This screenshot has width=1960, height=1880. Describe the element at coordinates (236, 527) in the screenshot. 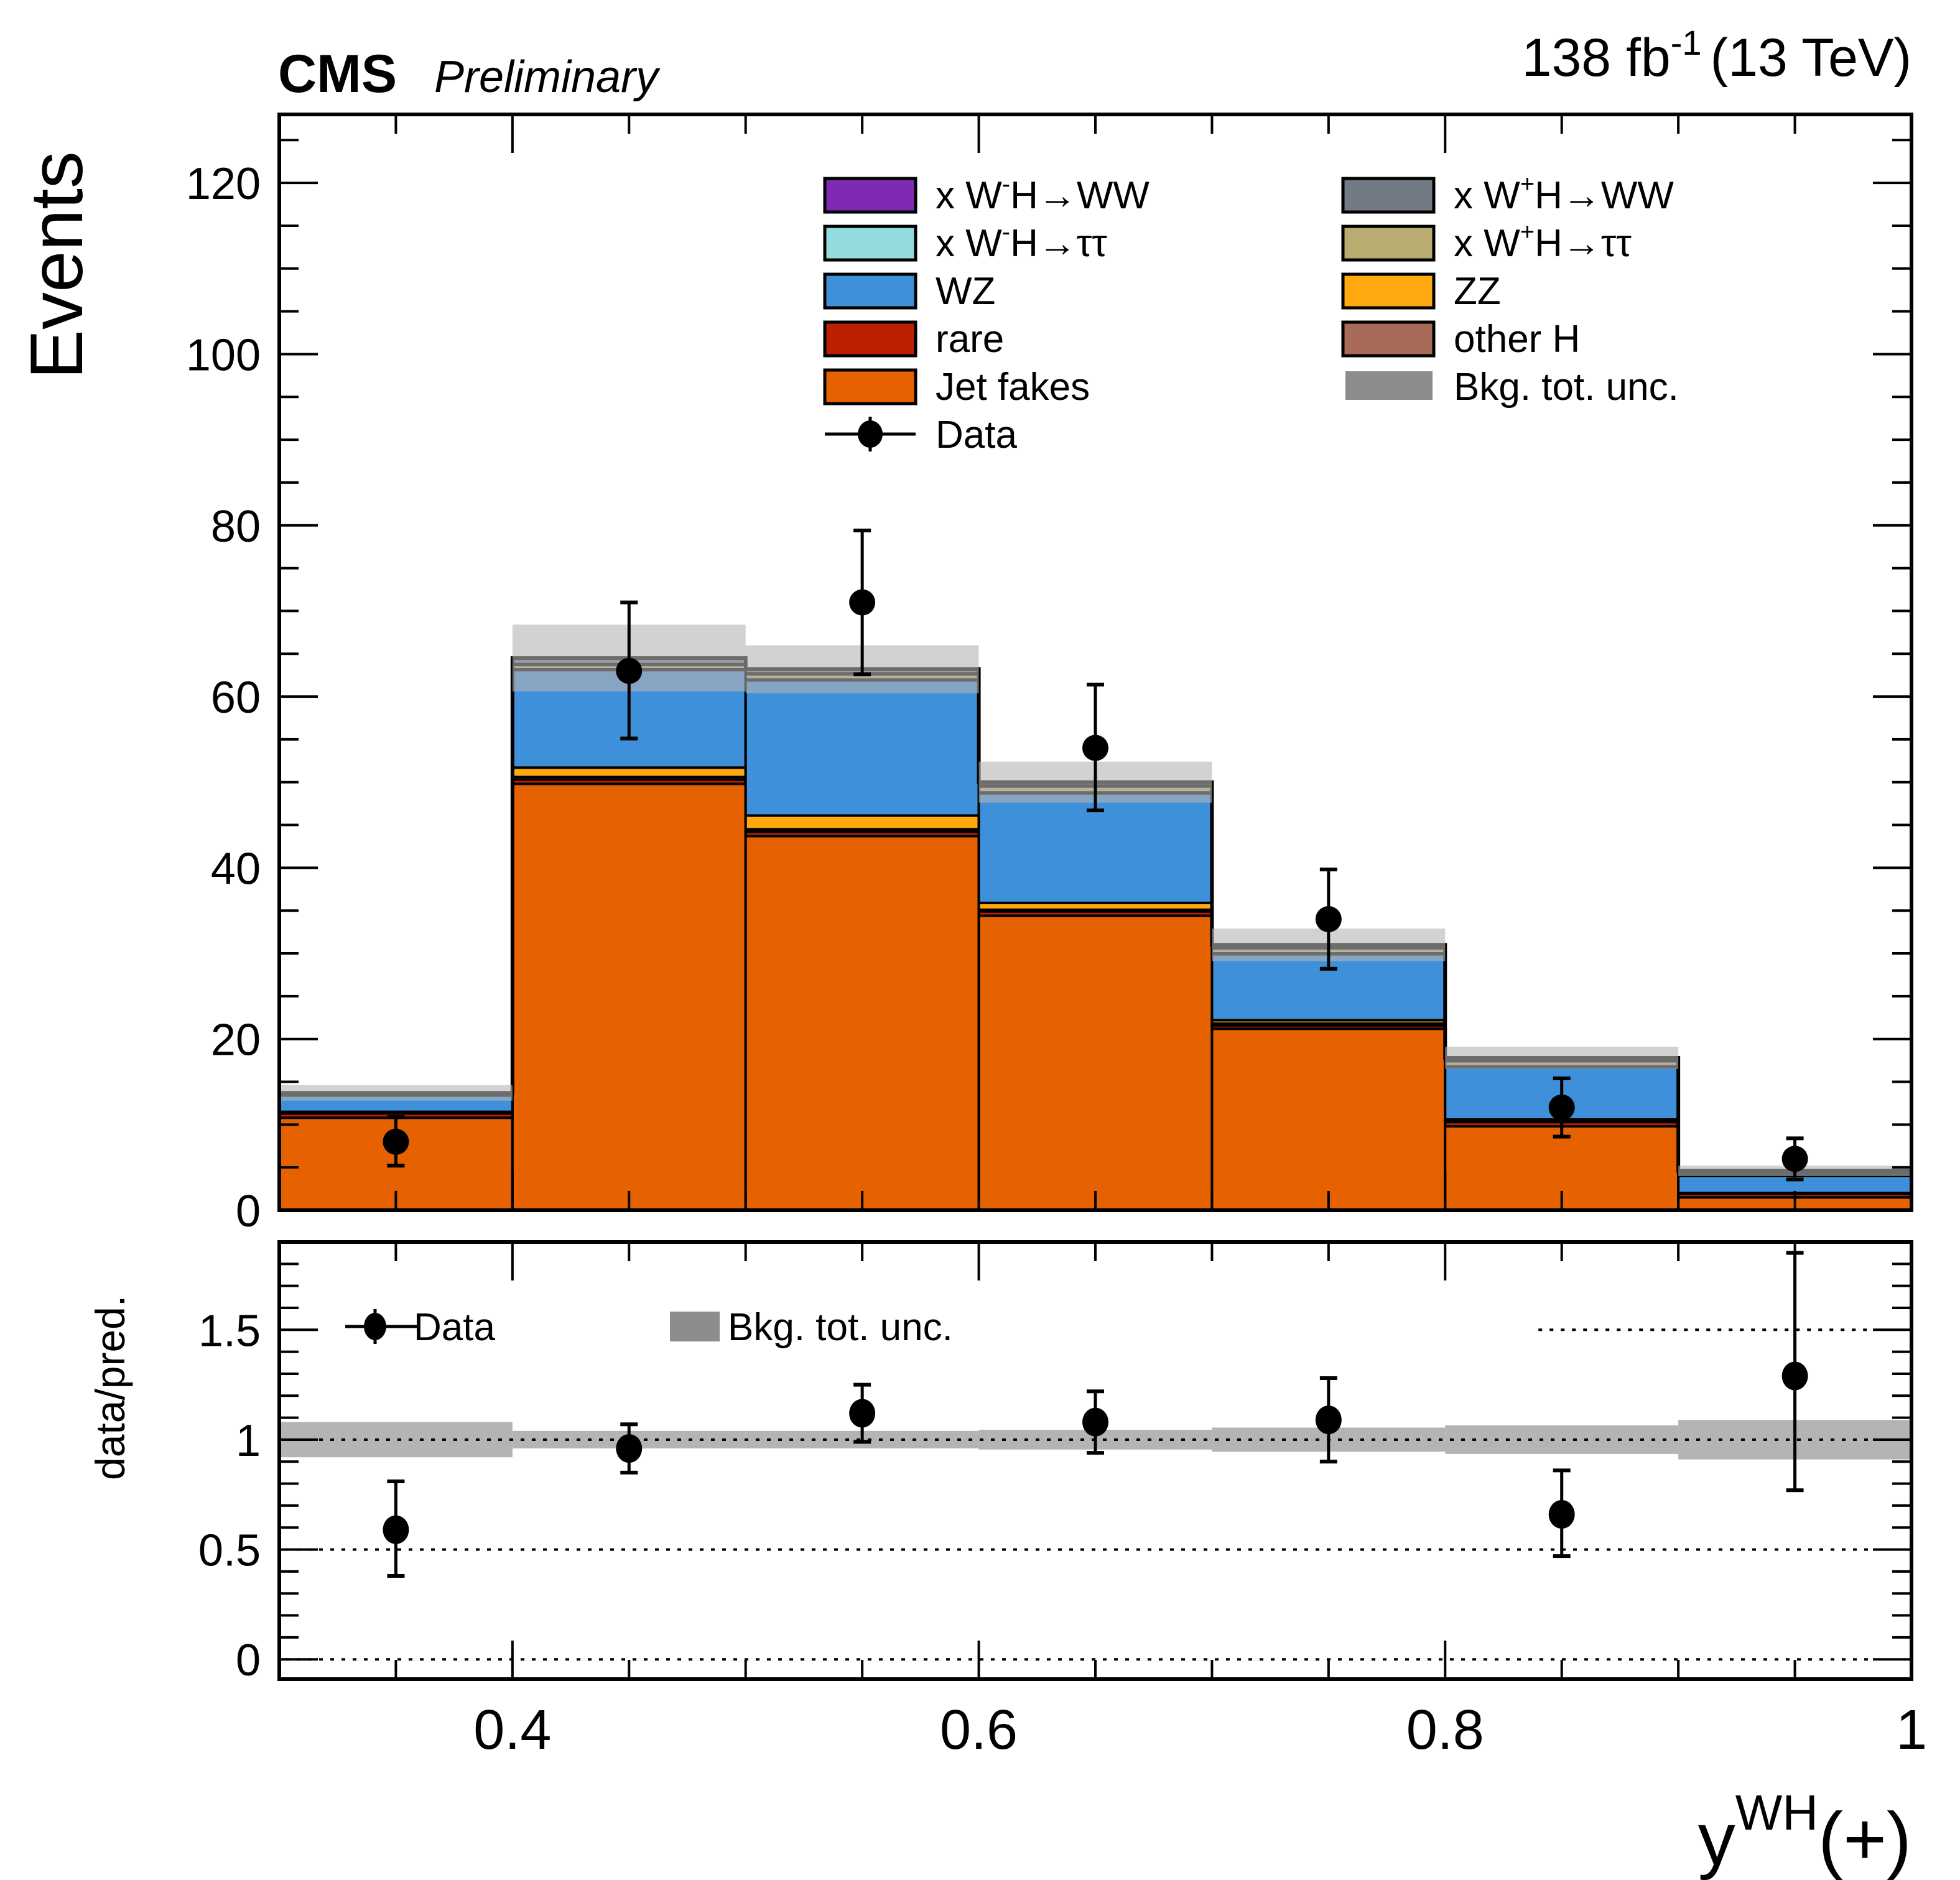

I see `y-tick-label: 80` at that location.